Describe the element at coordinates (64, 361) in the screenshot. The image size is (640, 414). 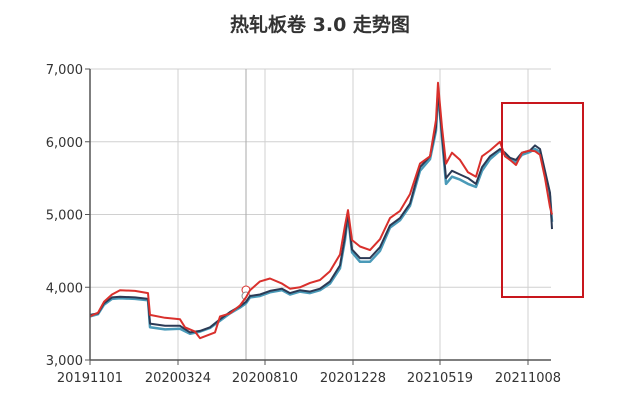
I see `y-tick-label: 3,000` at that location.